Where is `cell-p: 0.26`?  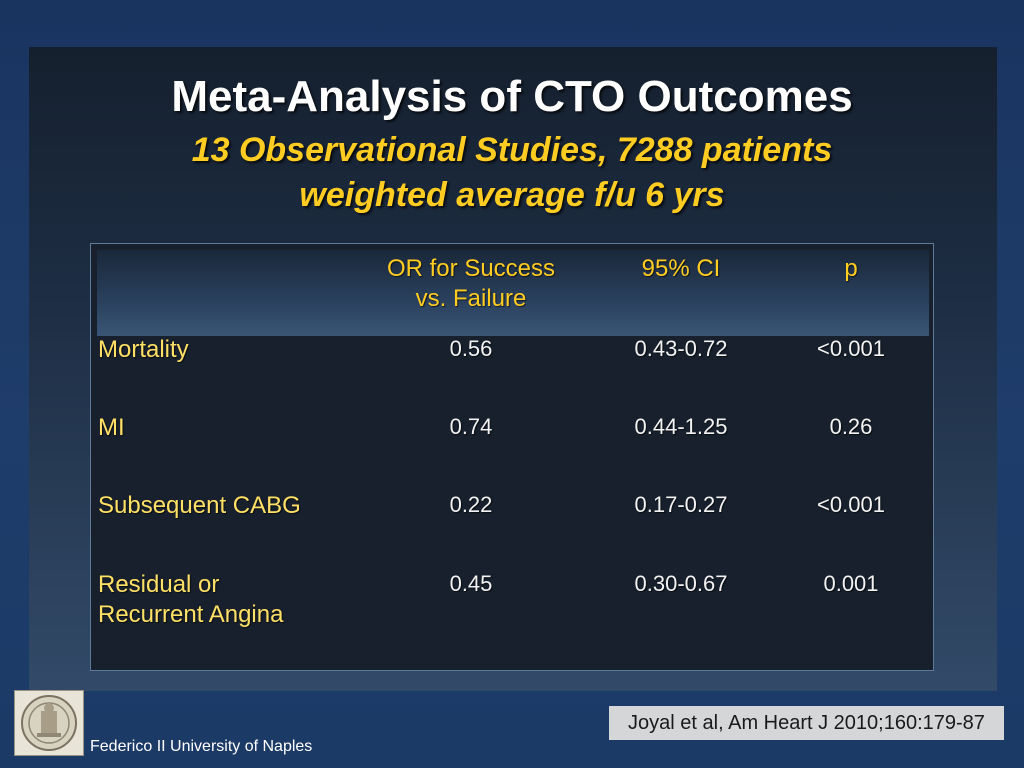 cell-p: 0.26 is located at coordinates (851, 426).